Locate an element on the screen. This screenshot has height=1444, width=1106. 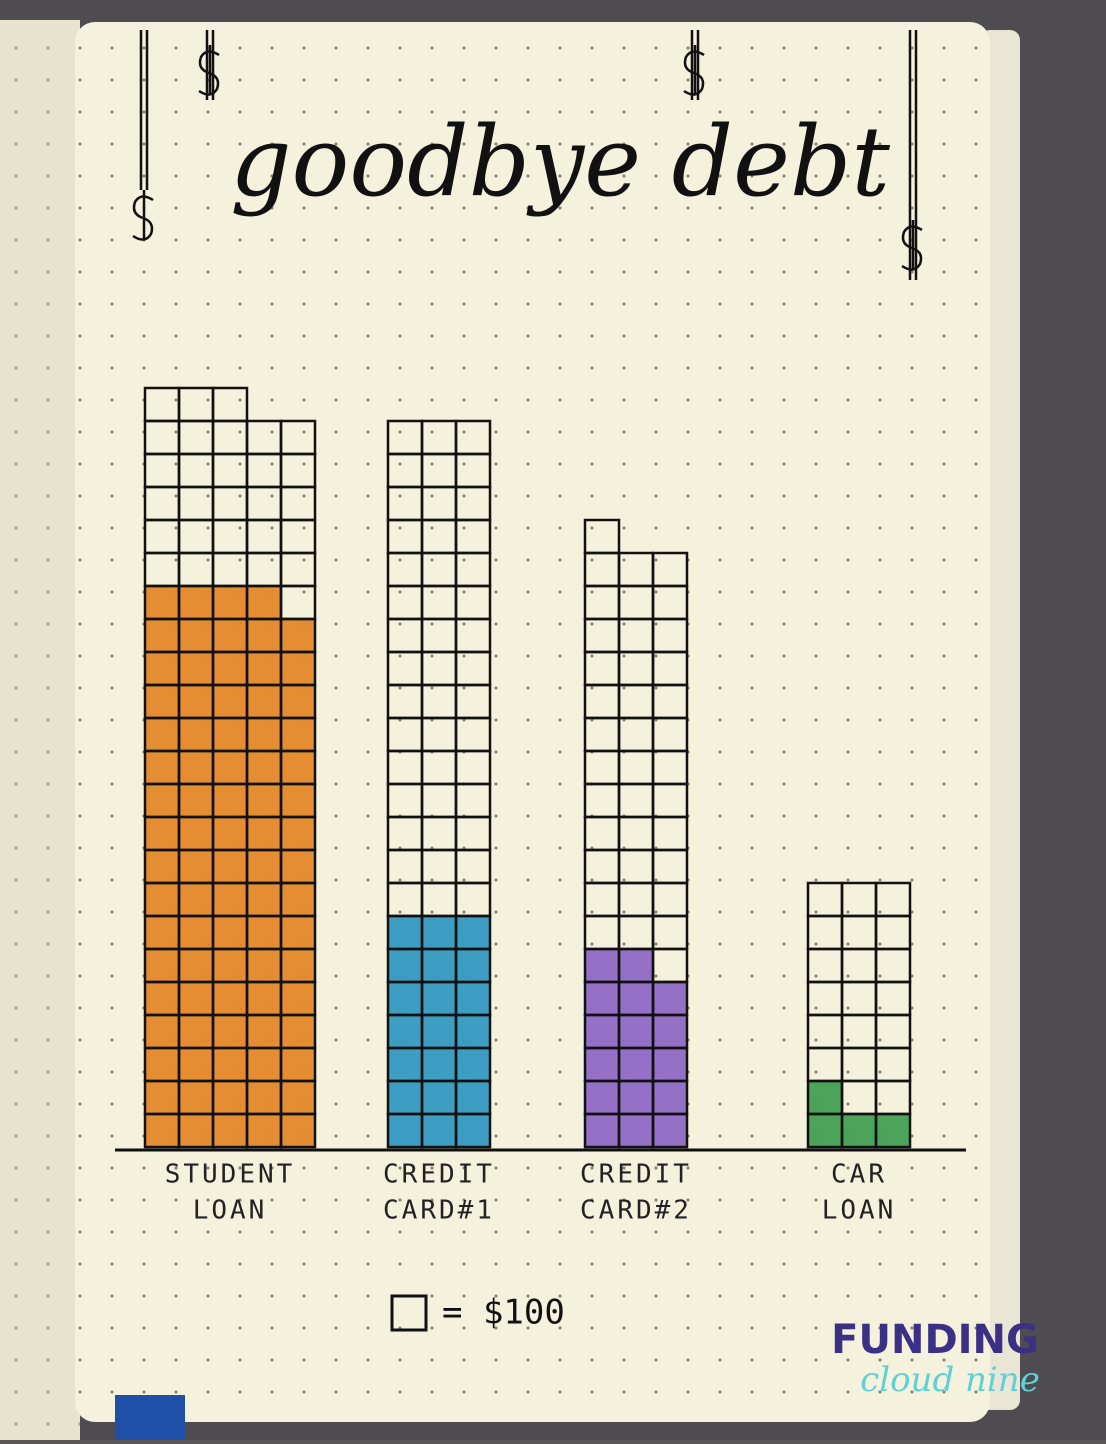
bookmark-ribbon is located at coordinates (150, 1417).